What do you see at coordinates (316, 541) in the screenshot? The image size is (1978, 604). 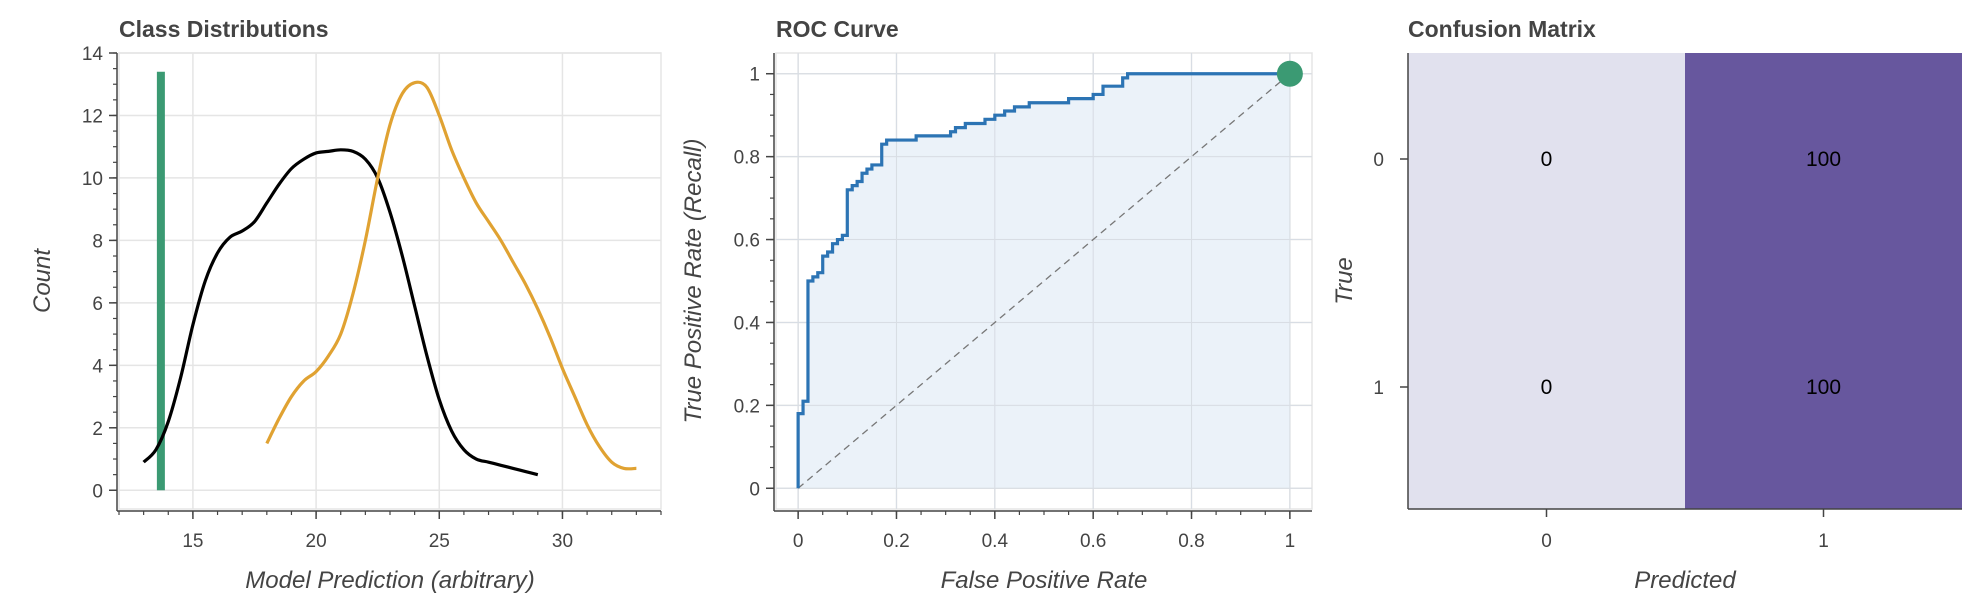 I see `class-distributions-x-tick-label: 20` at bounding box center [316, 541].